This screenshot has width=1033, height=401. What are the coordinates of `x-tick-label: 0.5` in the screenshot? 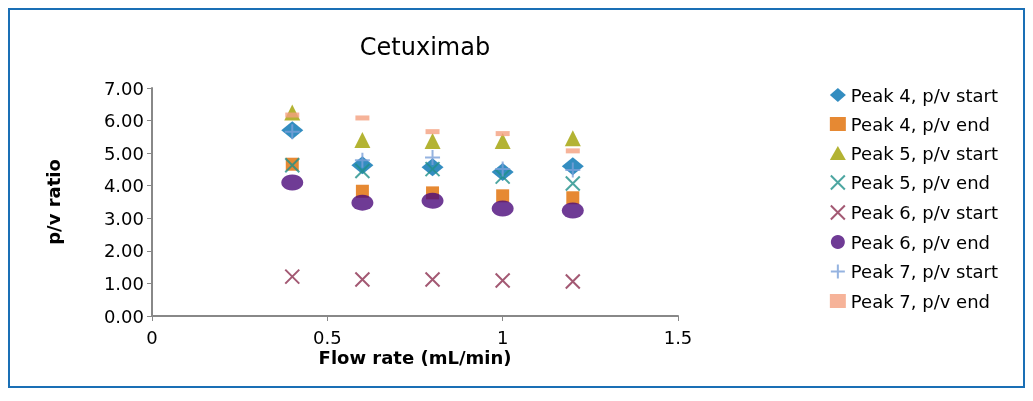 It's located at (327, 337).